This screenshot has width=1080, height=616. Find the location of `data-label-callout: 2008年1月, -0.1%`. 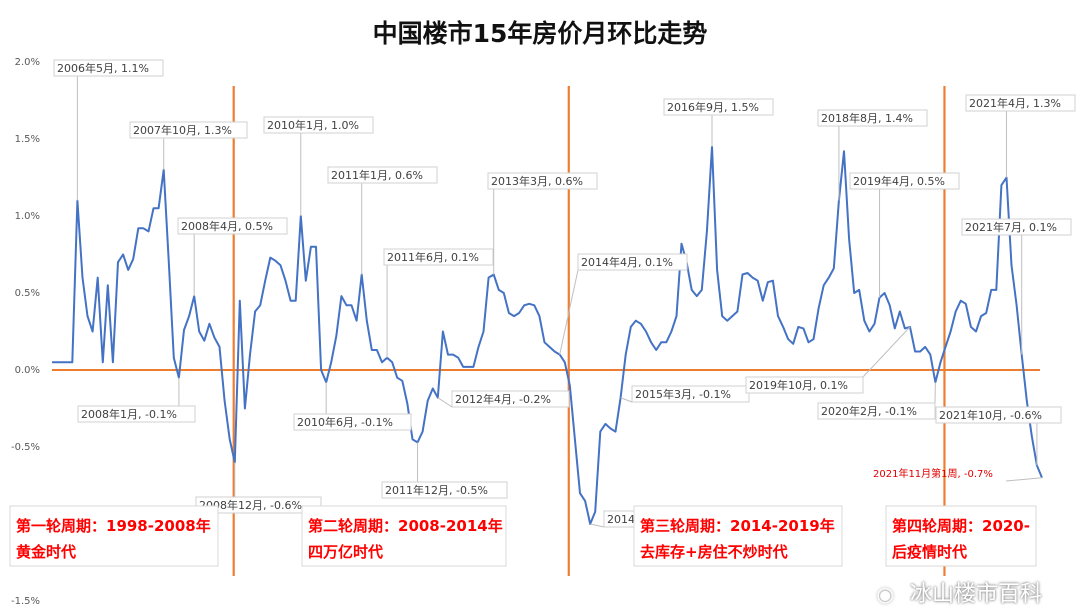

data-label-callout: 2008年1月, -0.1% is located at coordinates (136, 400).